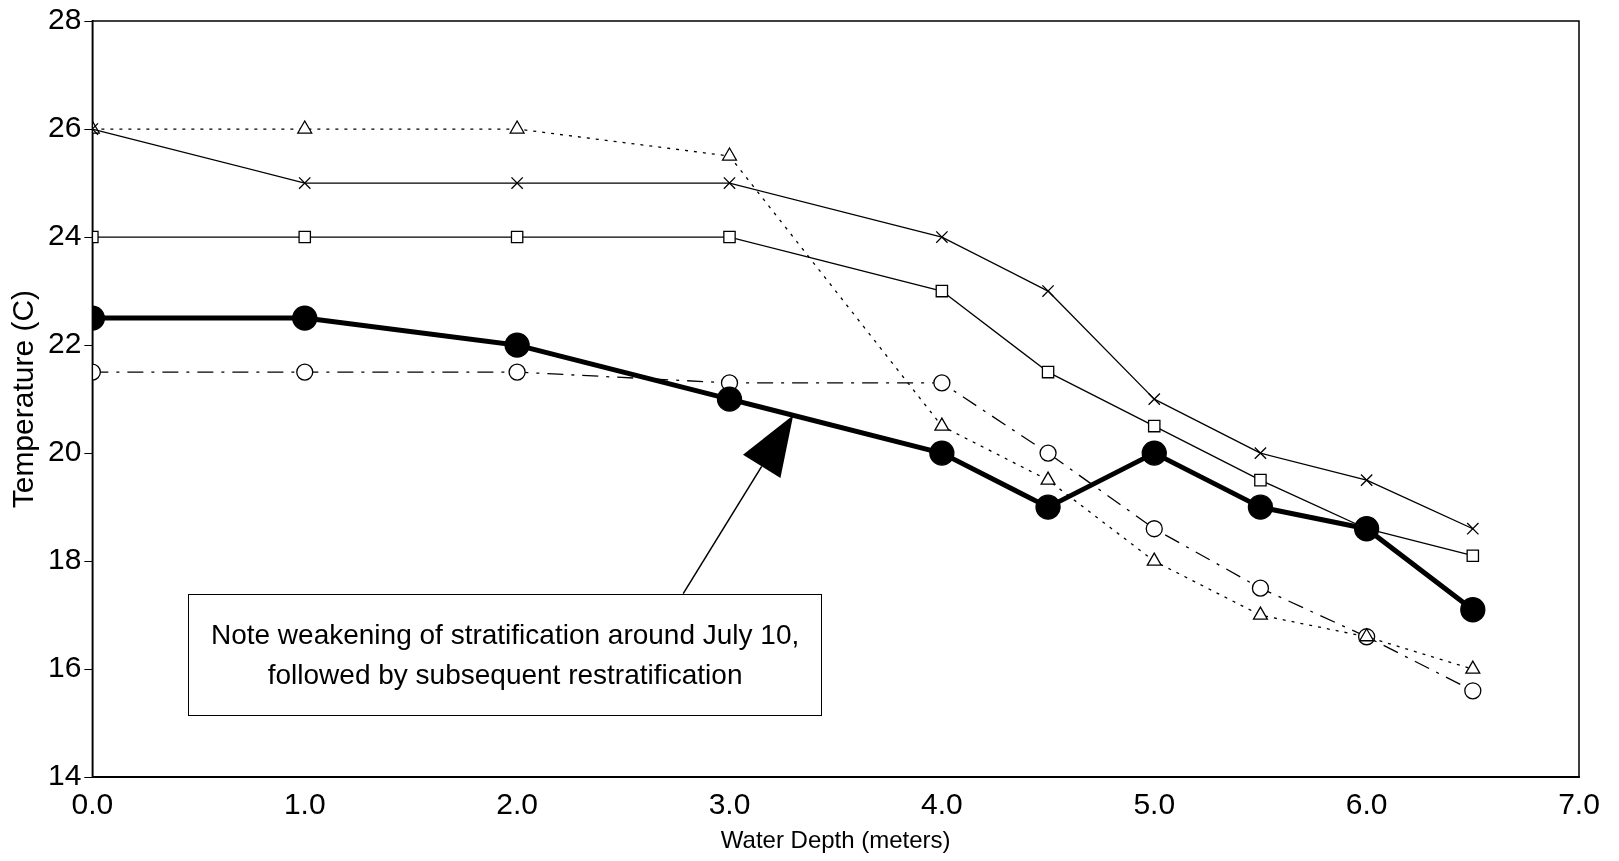 The image size is (1619, 861). I want to click on annotation: Note weakening of stratification around July 10, followed by subsequent restratification, so click(505, 654).